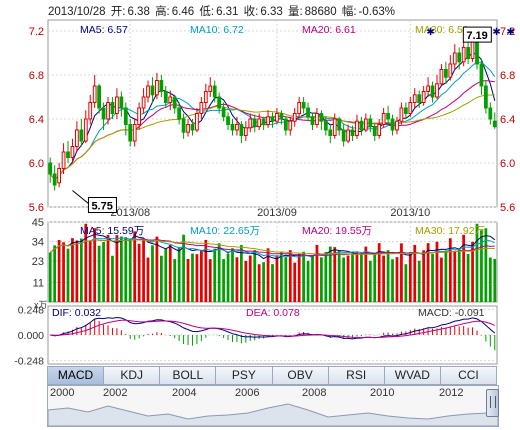  What do you see at coordinates (477, 34) in the screenshot?
I see `high-annotation-box` at bounding box center [477, 34].